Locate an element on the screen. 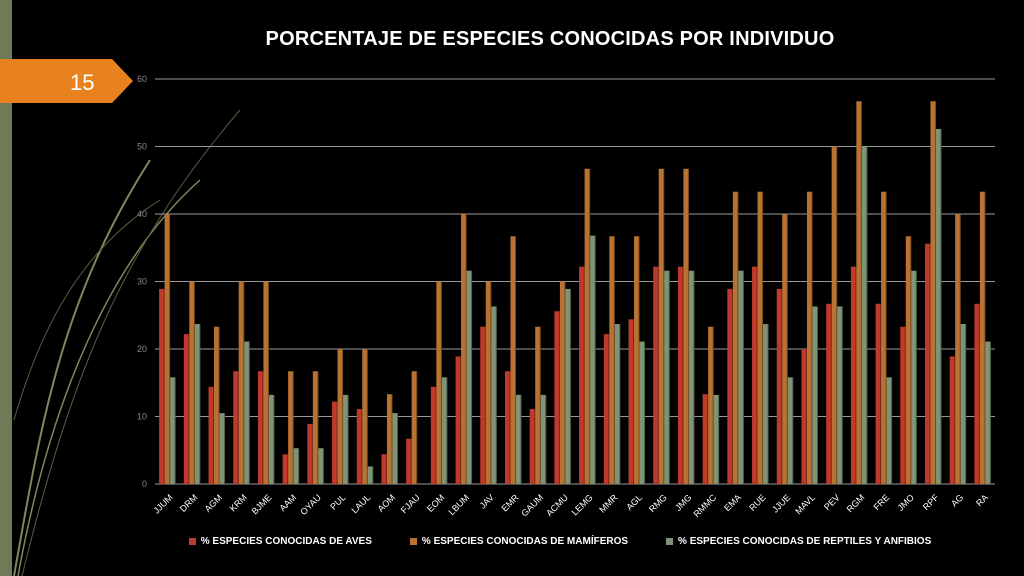  slide-number: 15 is located at coordinates (82, 82).